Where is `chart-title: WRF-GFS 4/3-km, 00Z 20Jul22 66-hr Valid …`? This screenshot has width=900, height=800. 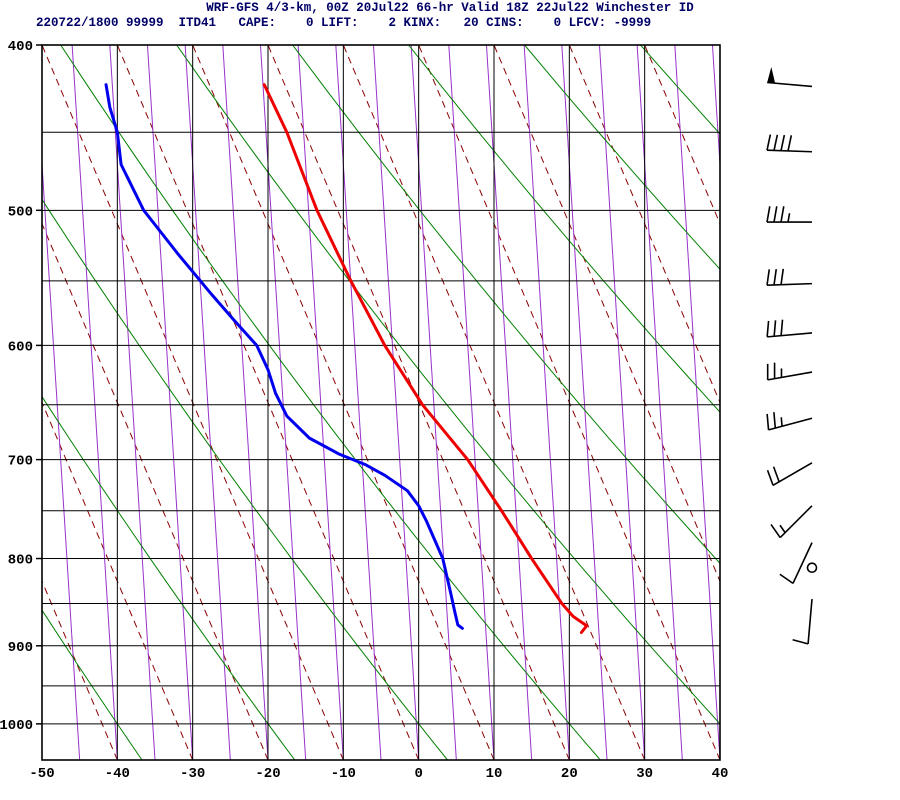
chart-title: WRF-GFS 4/3-km, 00Z 20Jul22 66-hr Valid … is located at coordinates (450, 8).